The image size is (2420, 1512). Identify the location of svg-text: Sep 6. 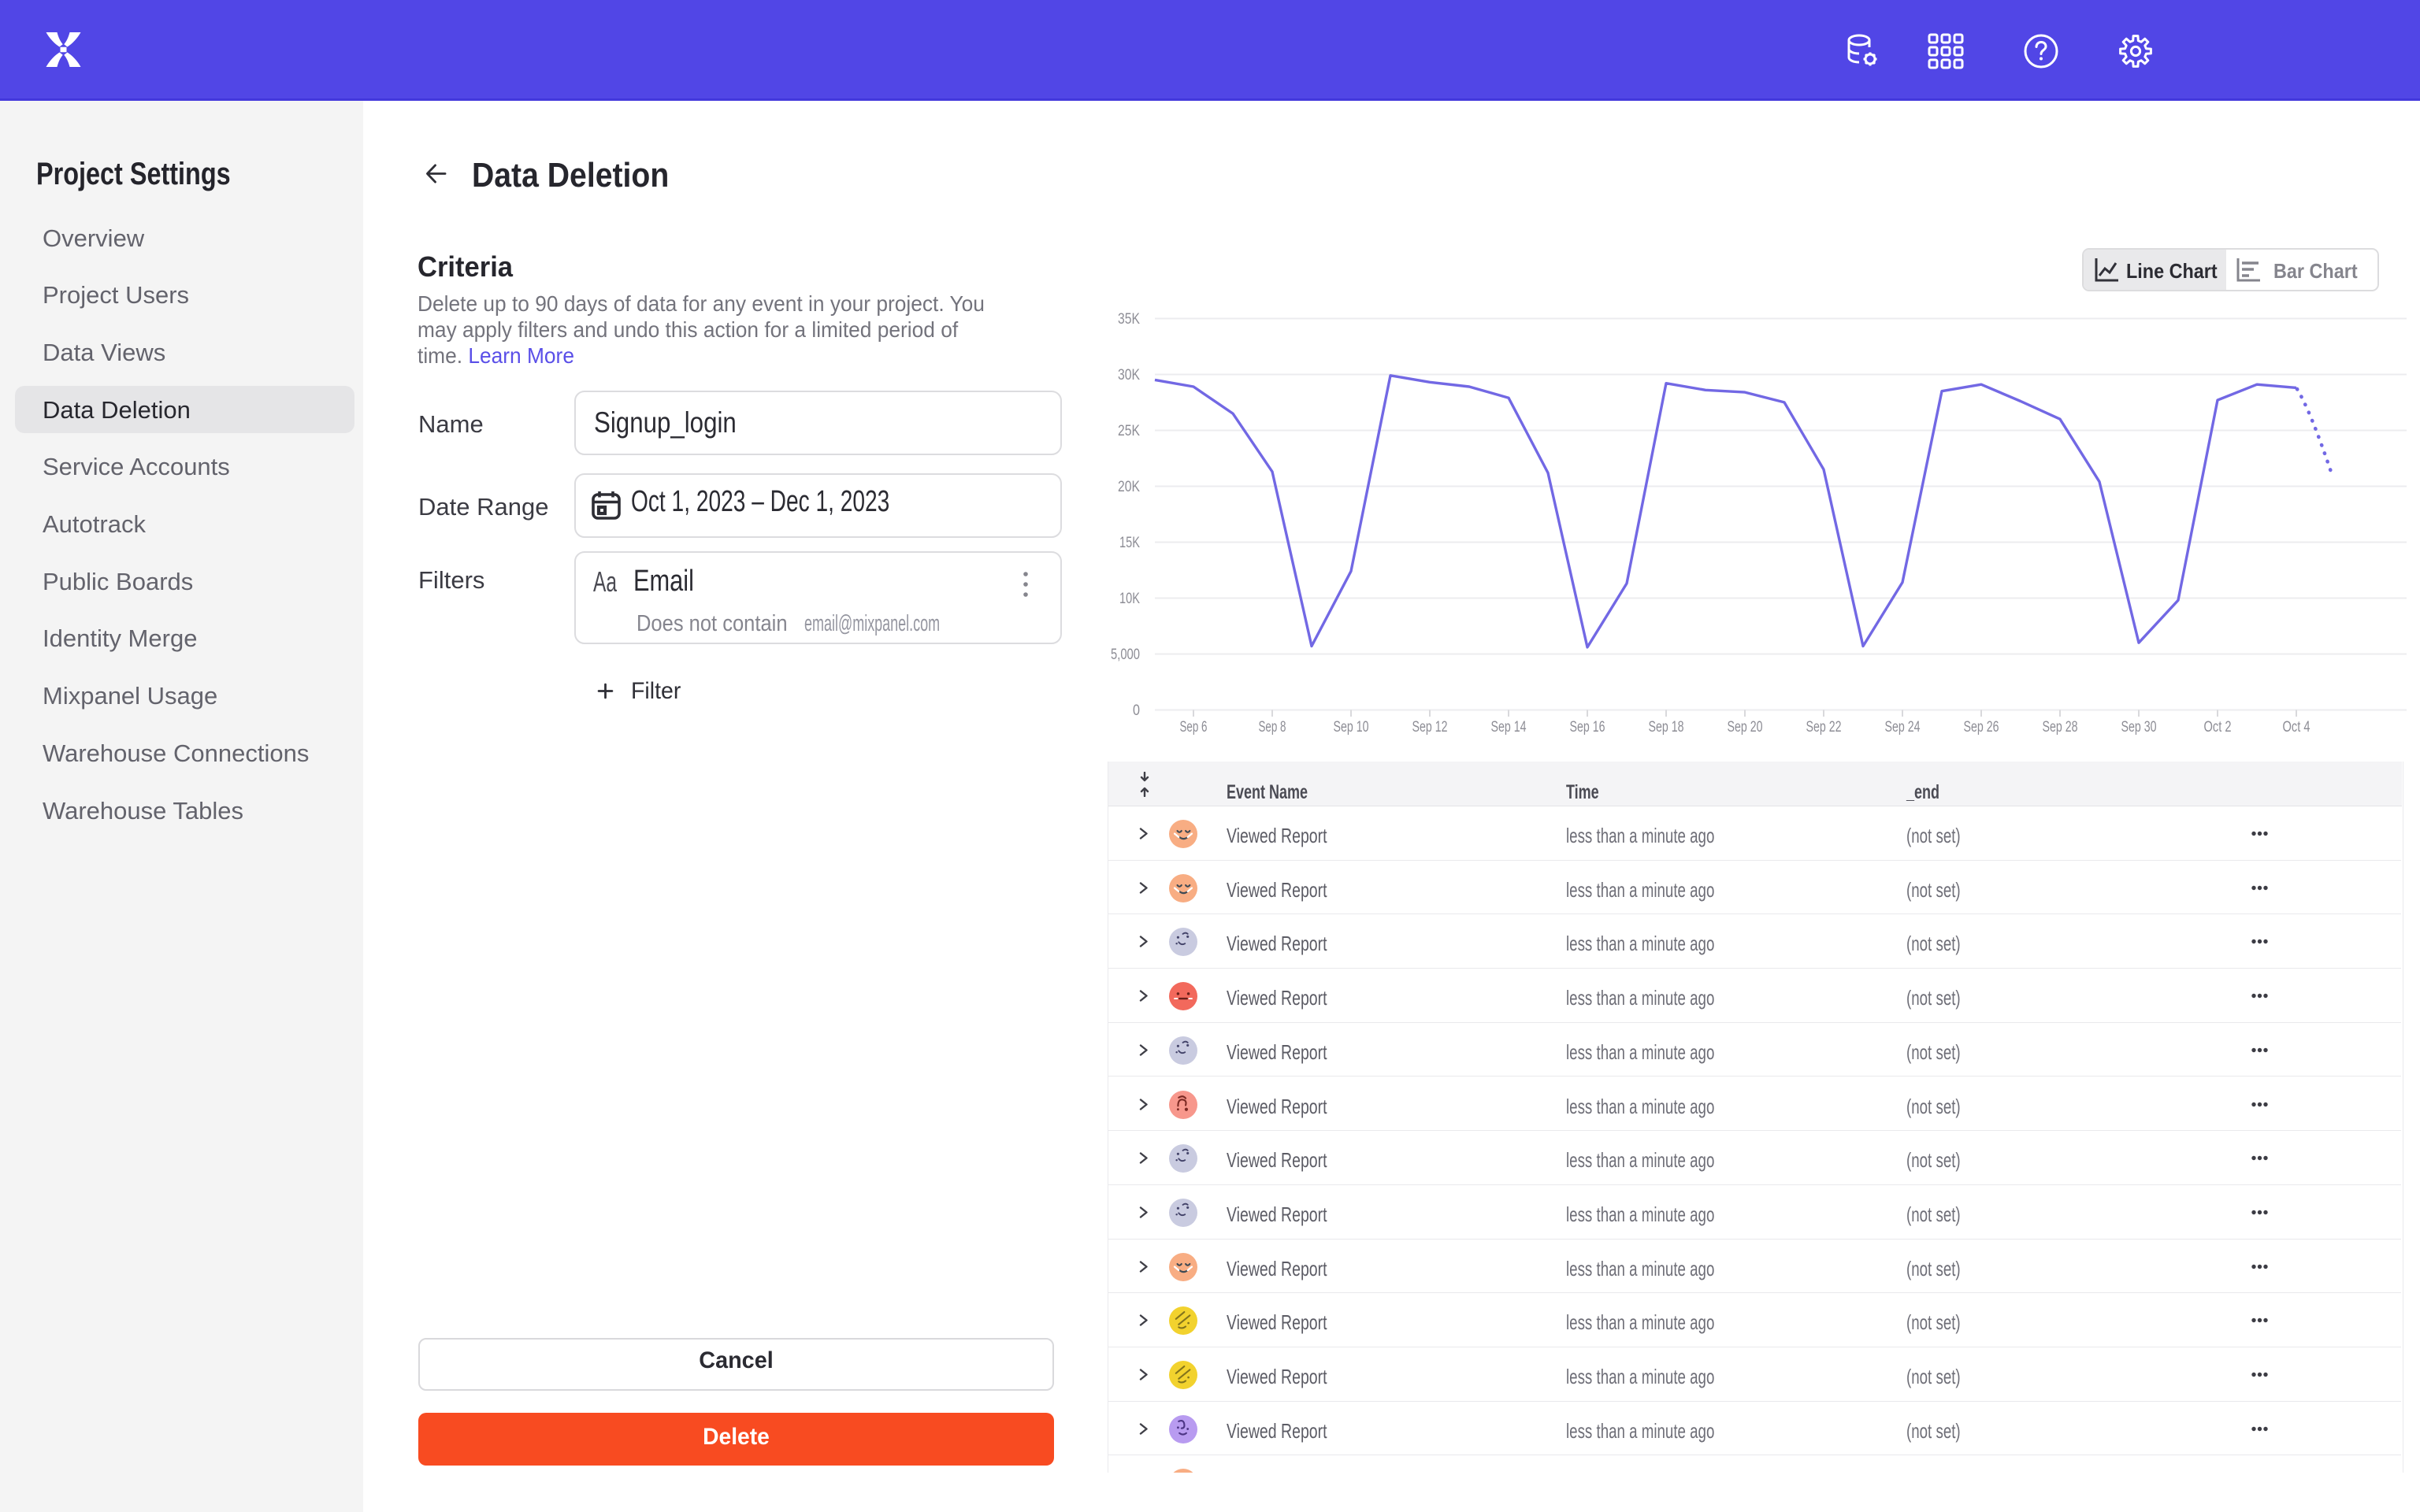
(1194, 727).